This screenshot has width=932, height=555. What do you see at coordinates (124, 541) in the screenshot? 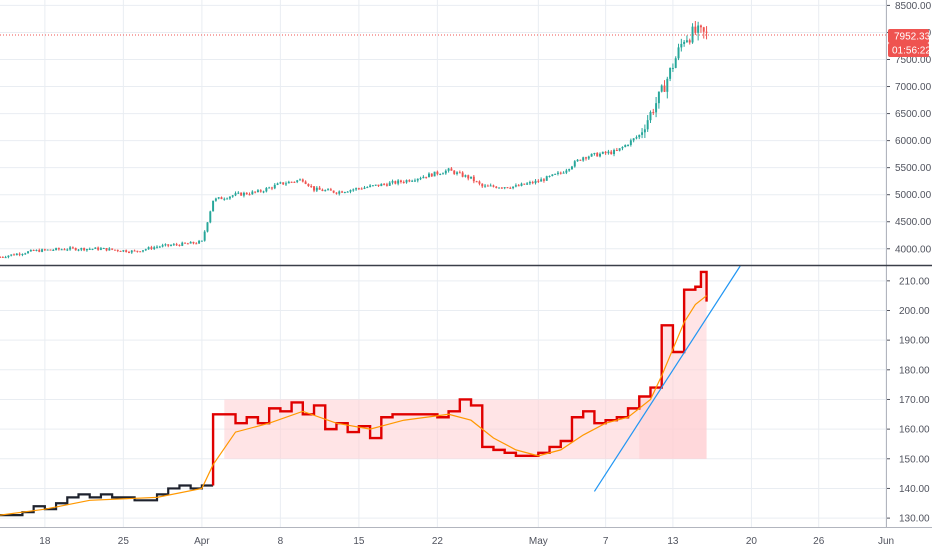
I see `time-axis-label: 25` at bounding box center [124, 541].